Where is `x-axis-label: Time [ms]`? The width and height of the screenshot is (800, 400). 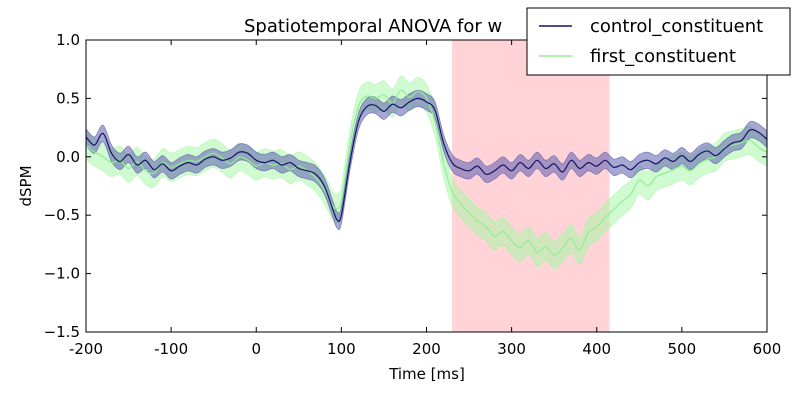 x-axis-label: Time [ms] is located at coordinates (426, 374).